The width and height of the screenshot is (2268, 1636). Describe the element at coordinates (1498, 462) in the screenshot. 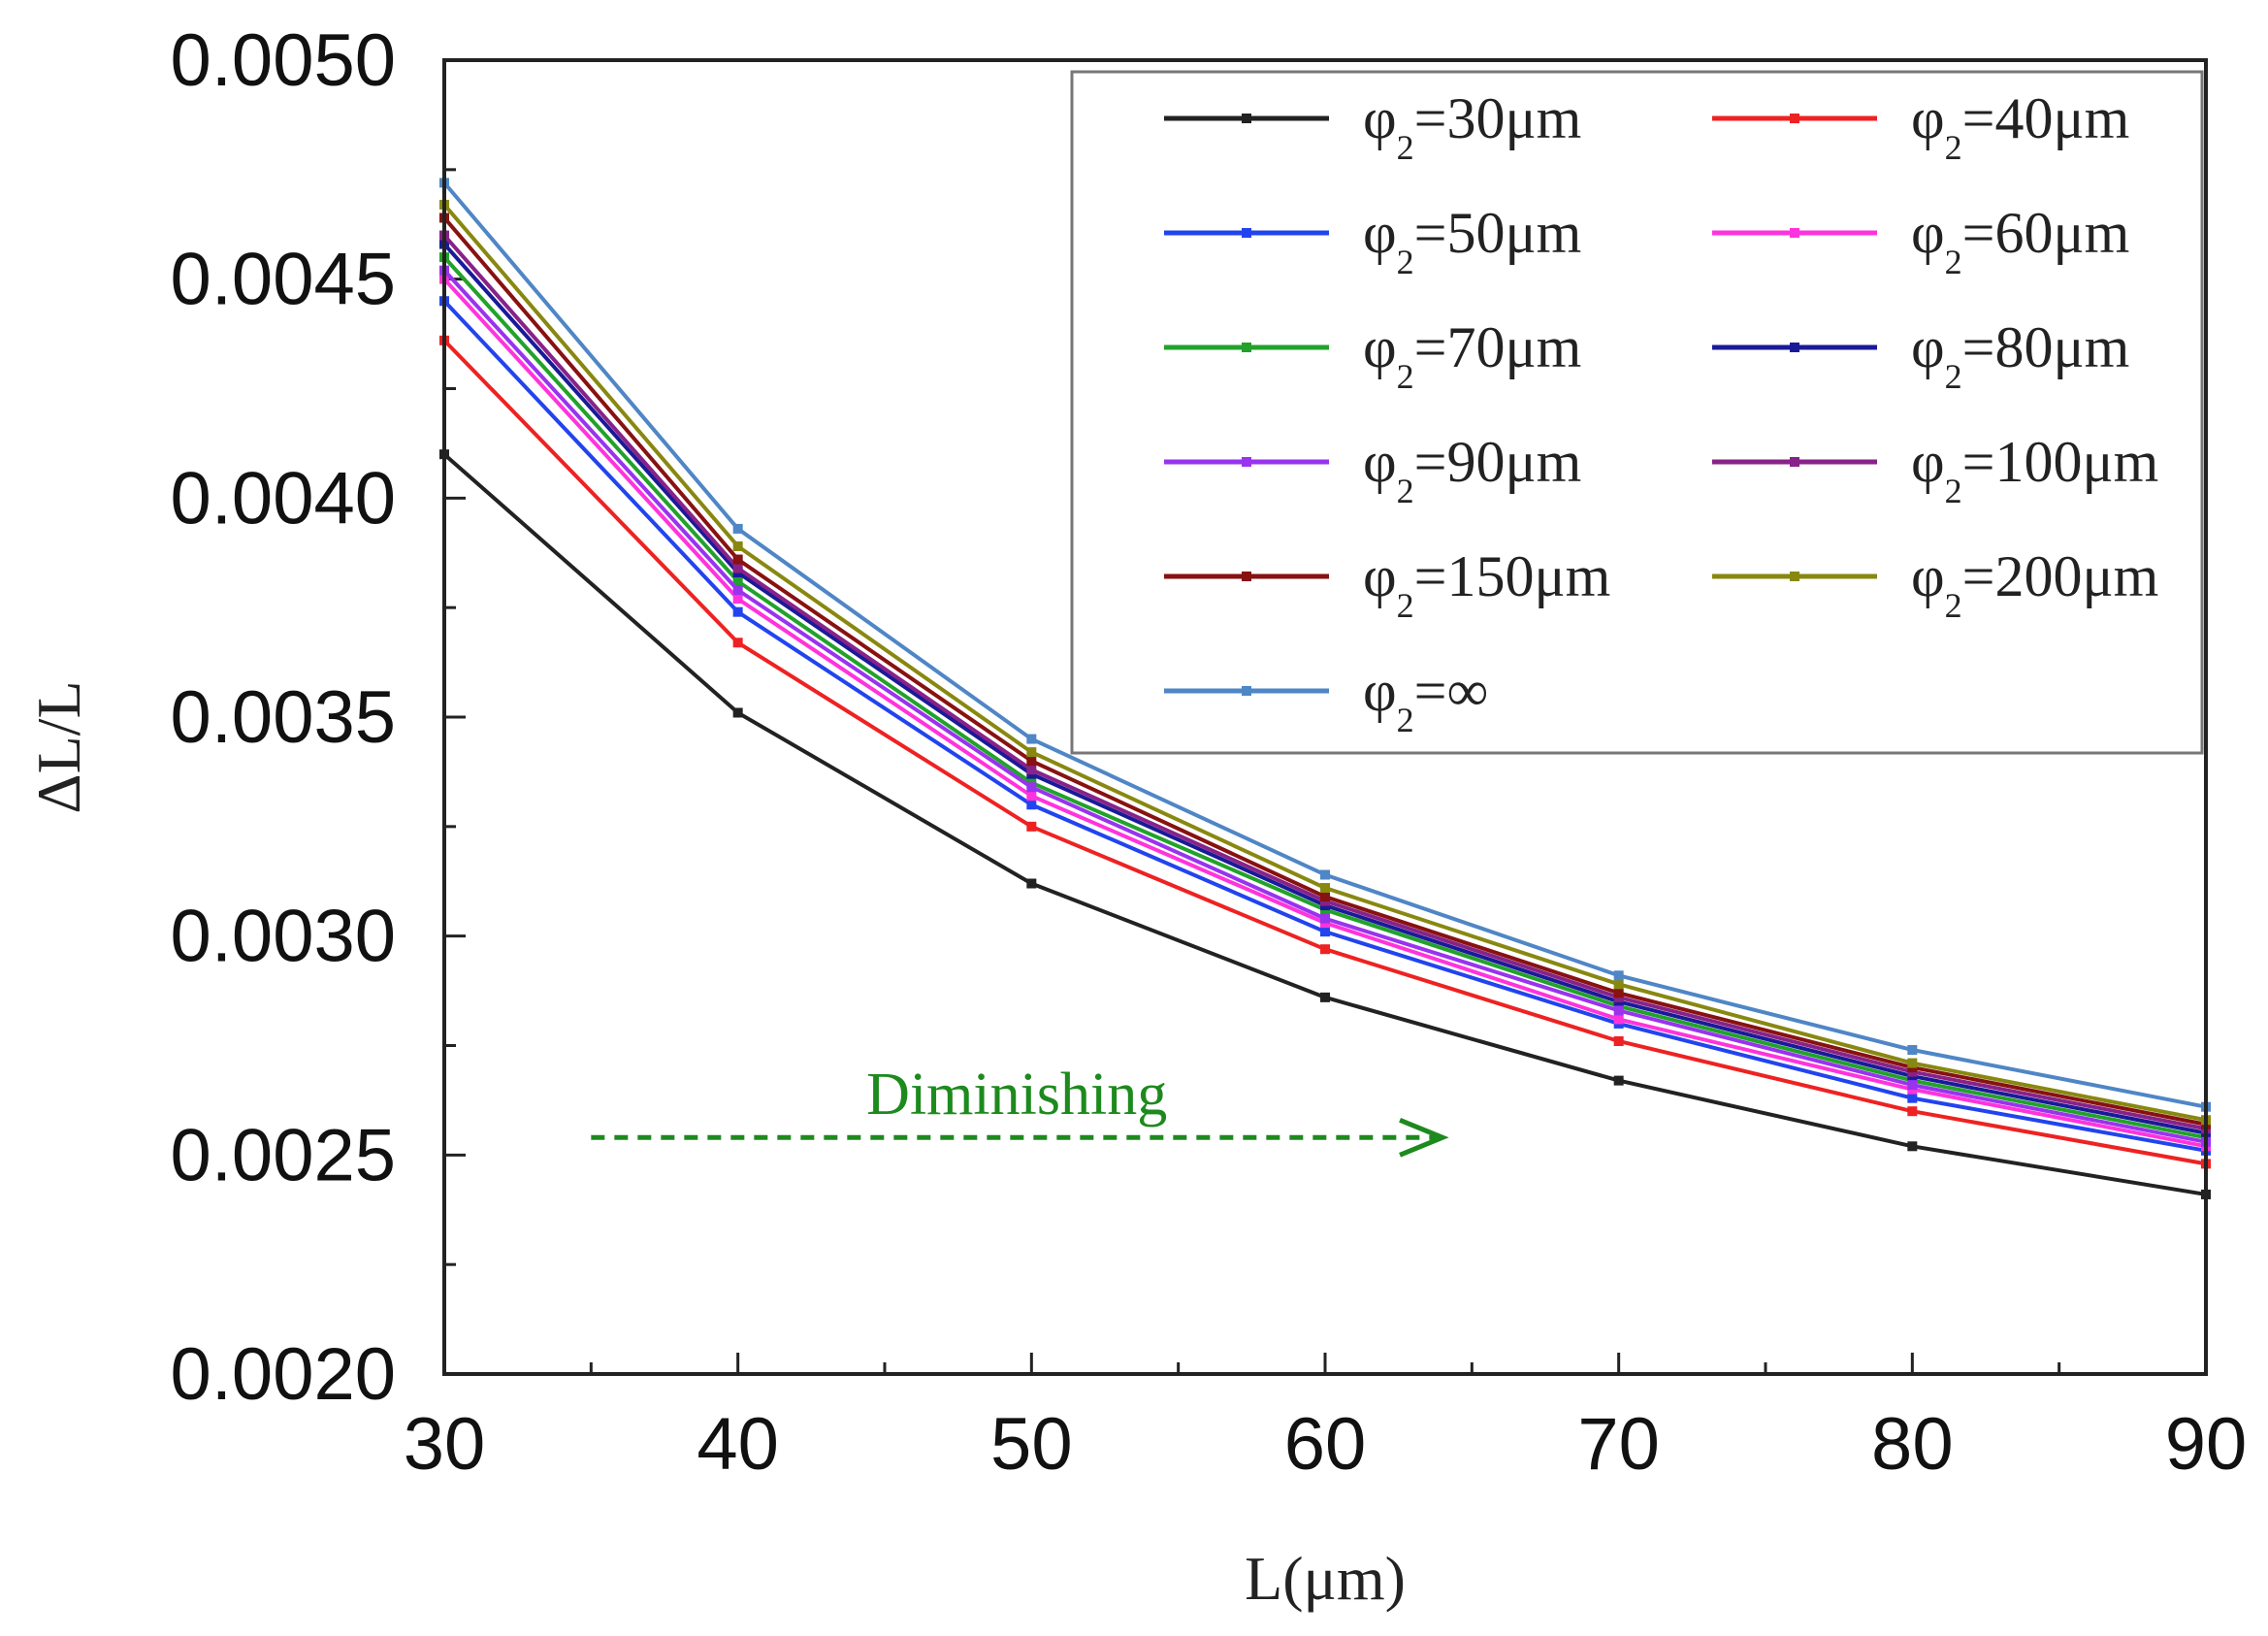

I see `legend-value: =90μm` at that location.